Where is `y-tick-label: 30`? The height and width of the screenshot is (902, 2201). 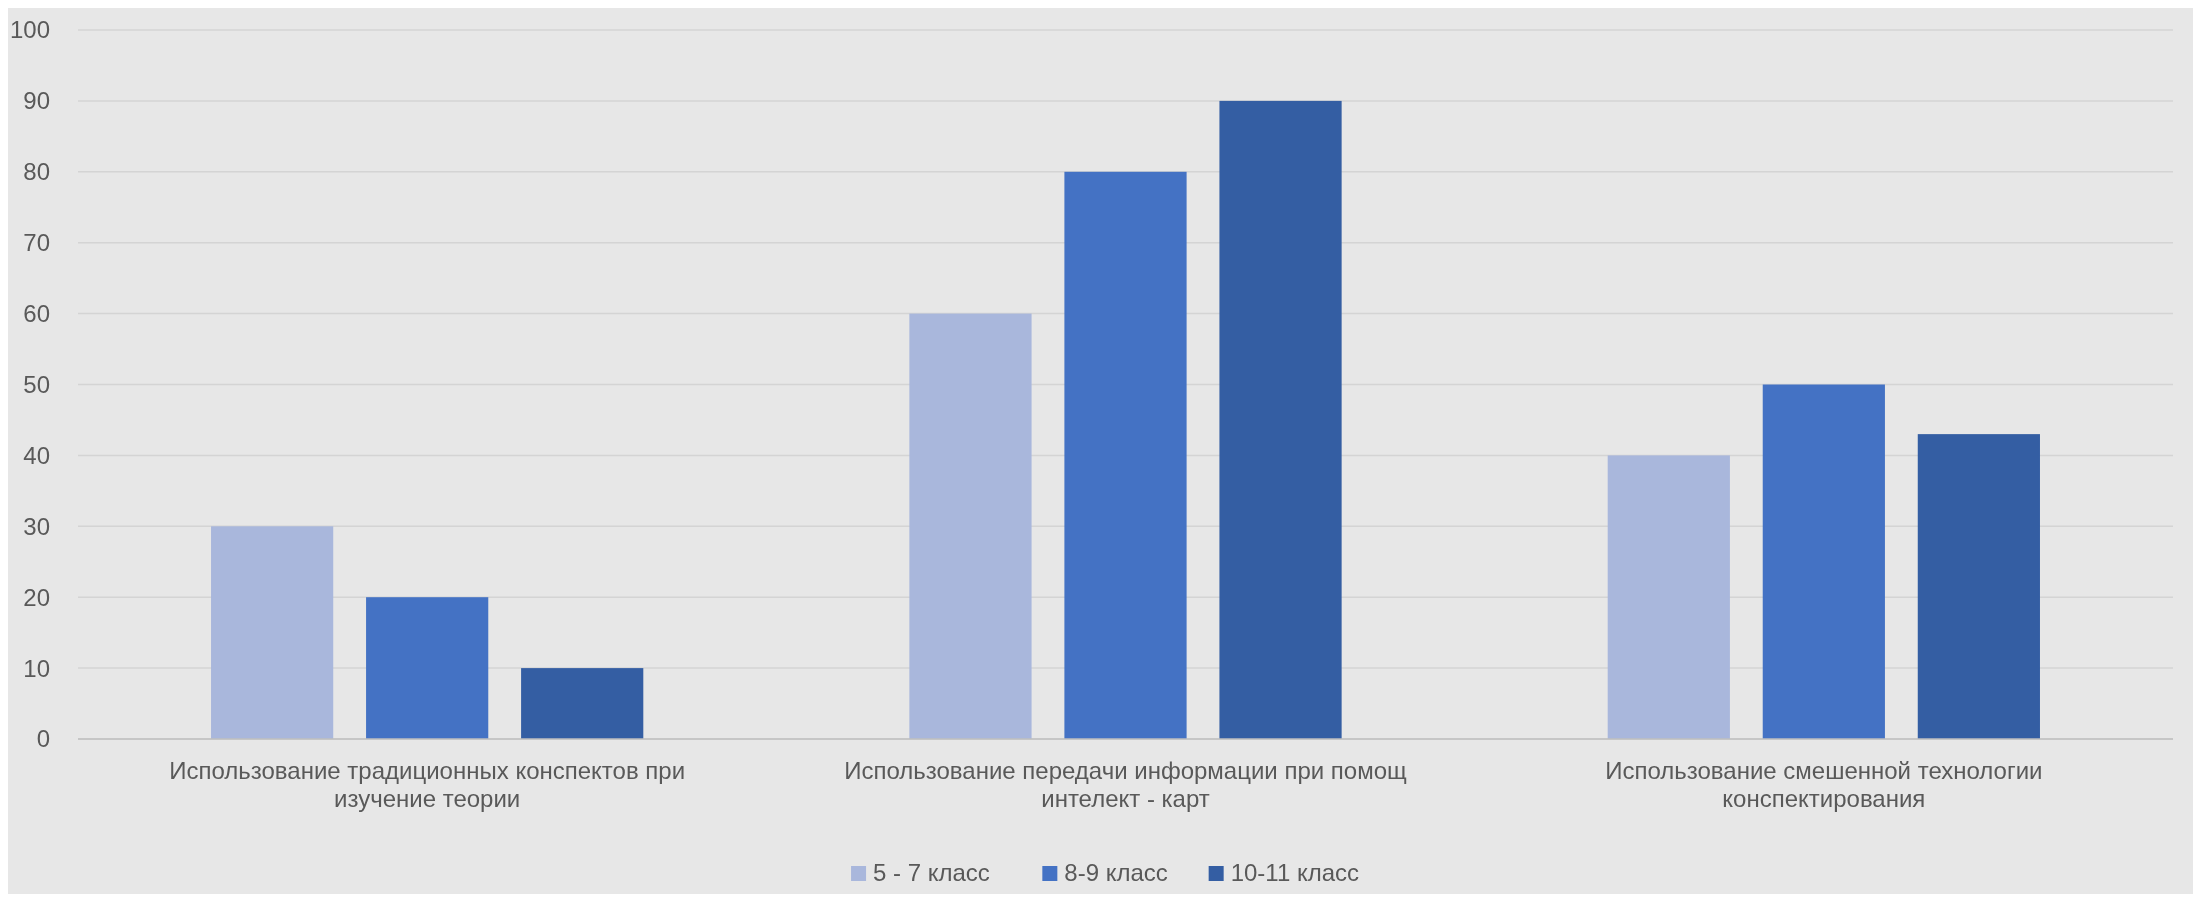 y-tick-label: 30 is located at coordinates (36, 526).